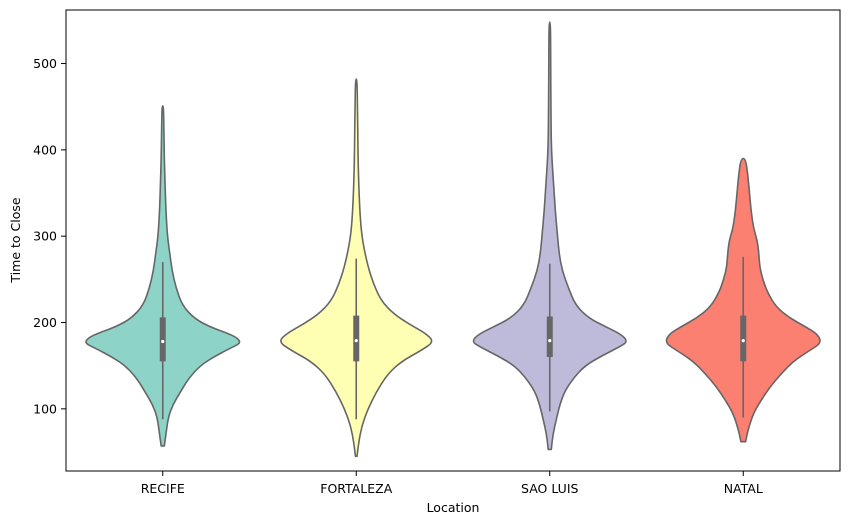  I want to click on y-axis: 100 200 300 400 500, so click(49, 236).